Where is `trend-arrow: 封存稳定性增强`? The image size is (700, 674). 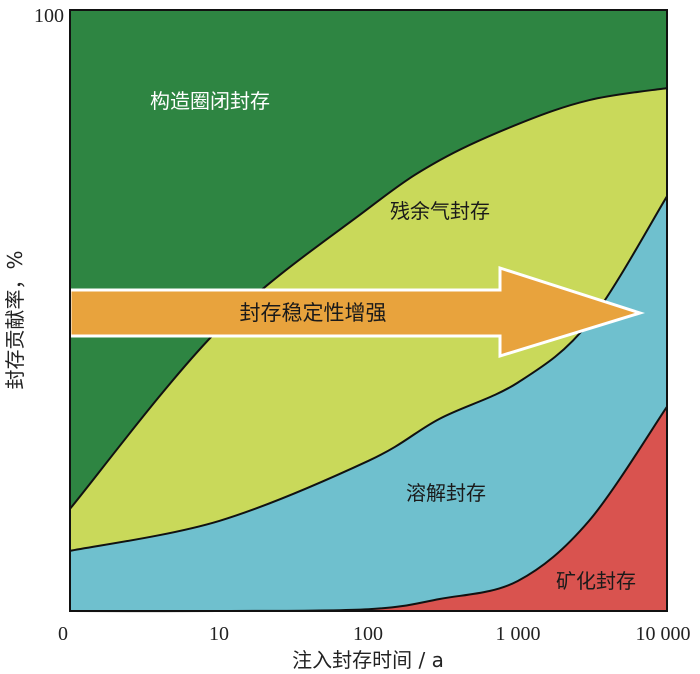 trend-arrow: 封存稳定性增强 is located at coordinates (357, 312).